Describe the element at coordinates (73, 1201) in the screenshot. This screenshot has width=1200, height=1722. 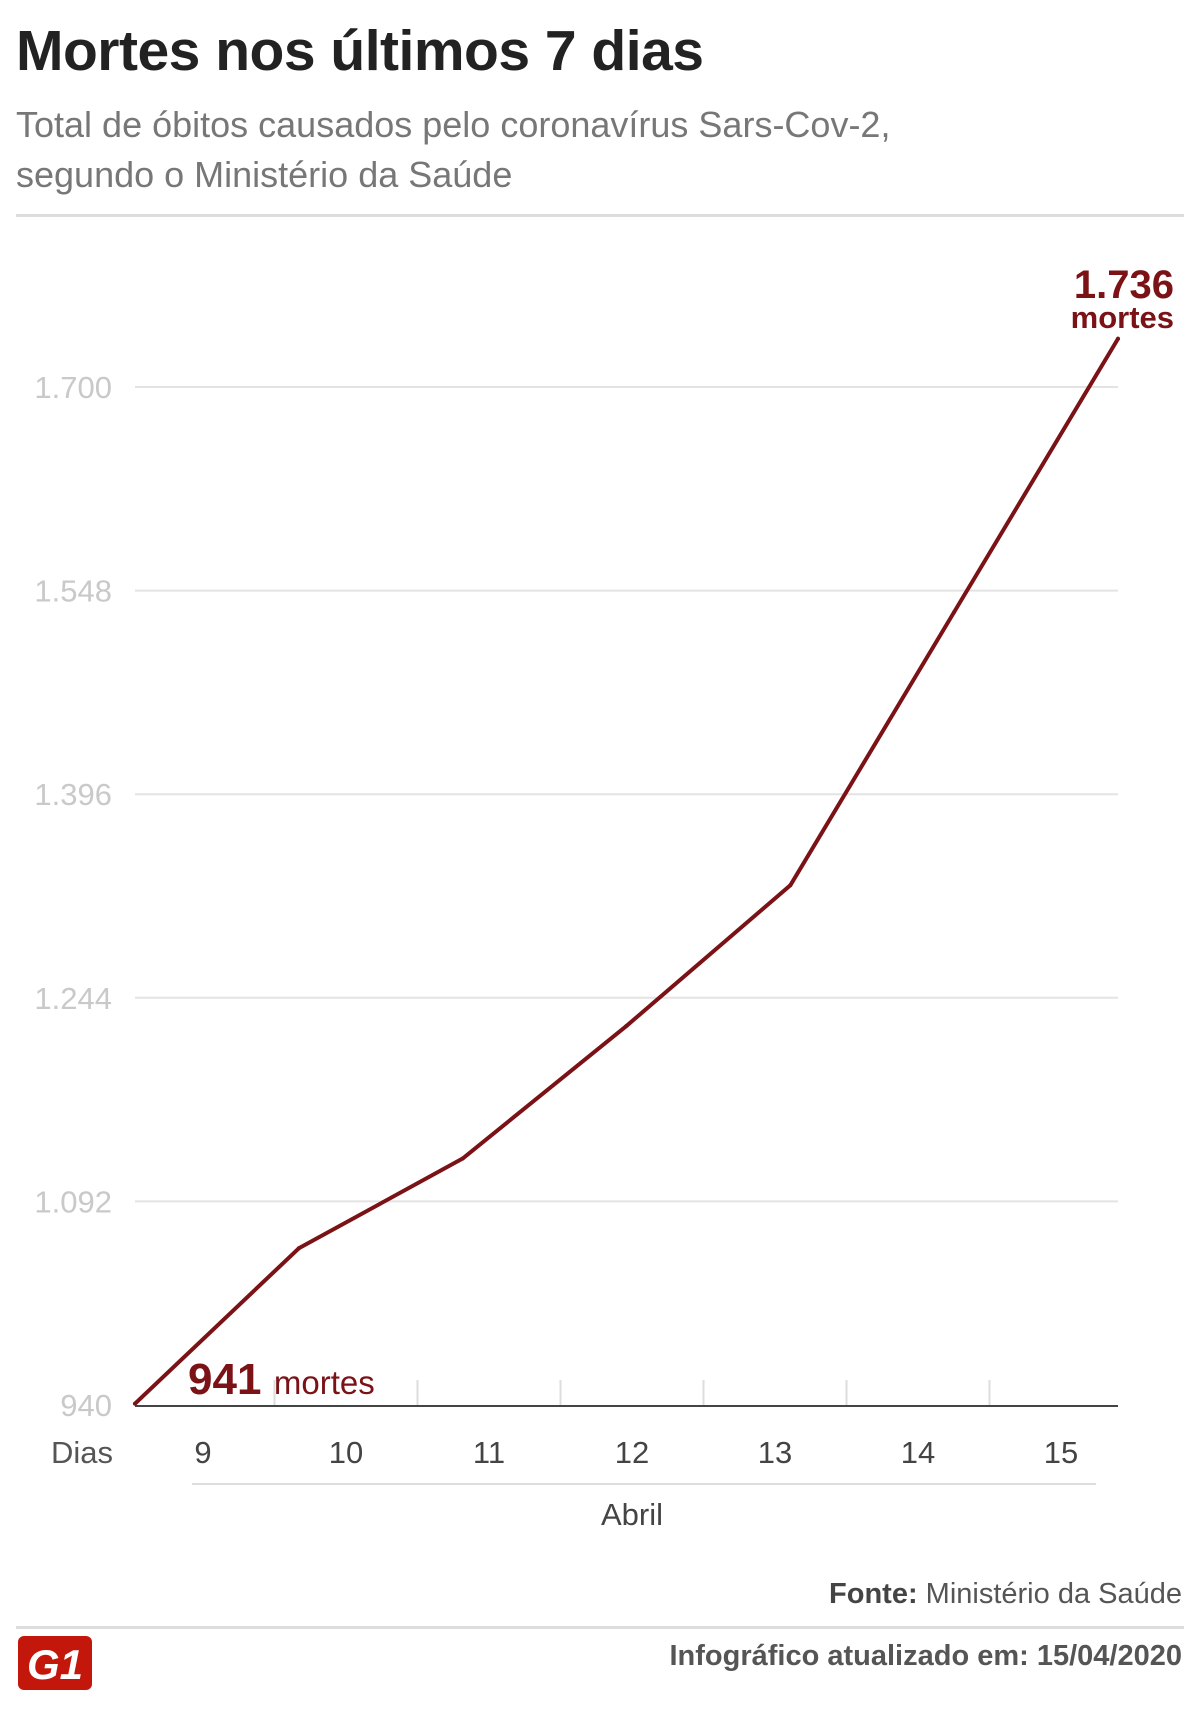
I see `y-tick-label: 1.092` at that location.